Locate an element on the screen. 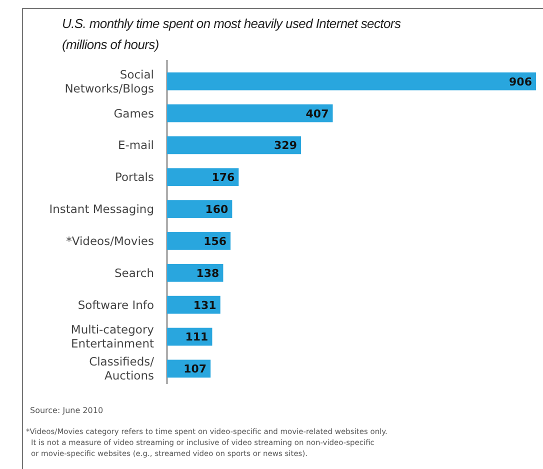 The height and width of the screenshot is (469, 543). data-label: 156 is located at coordinates (215, 241).